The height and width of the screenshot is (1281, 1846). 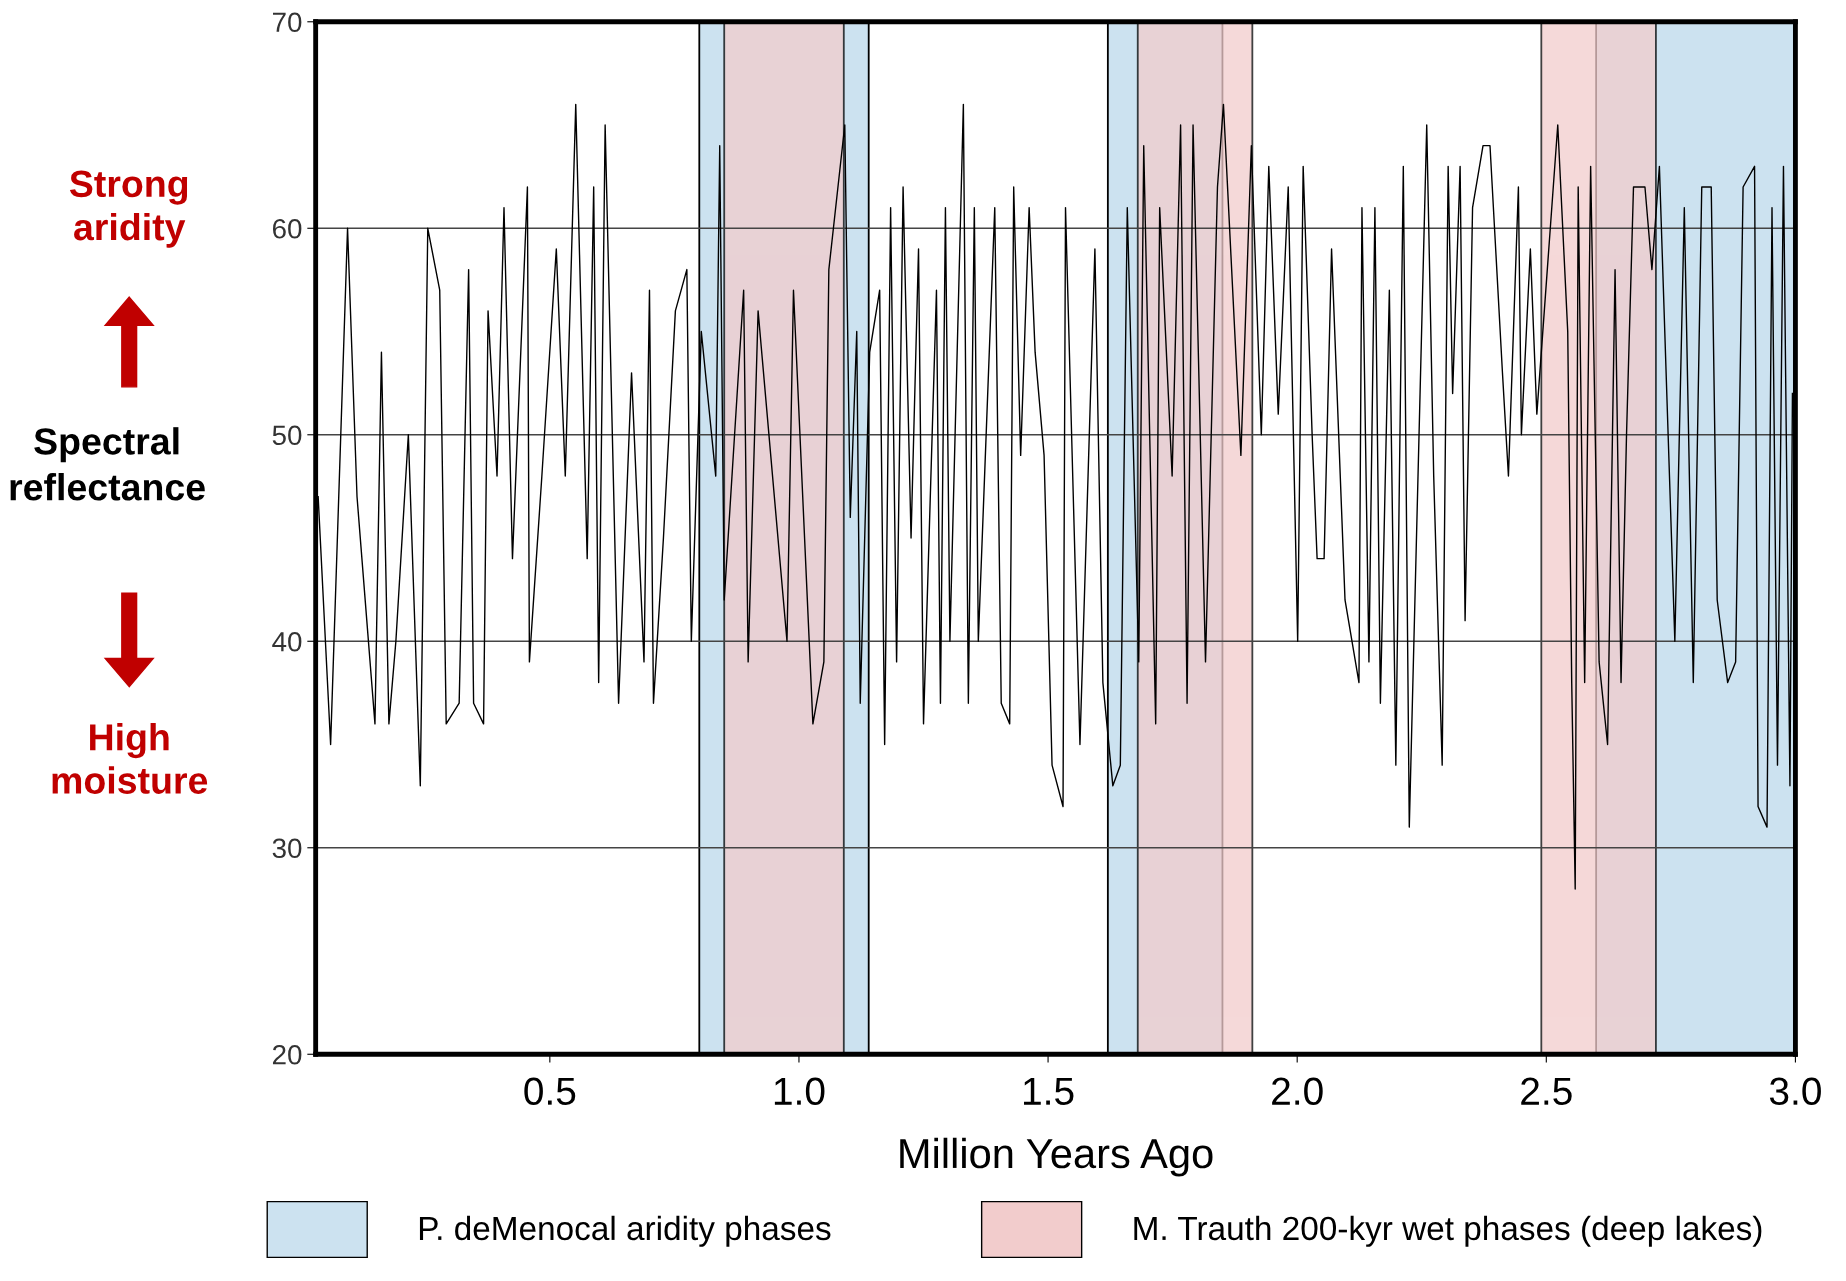 What do you see at coordinates (287, 848) in the screenshot?
I see `y-tick-label: 30` at bounding box center [287, 848].